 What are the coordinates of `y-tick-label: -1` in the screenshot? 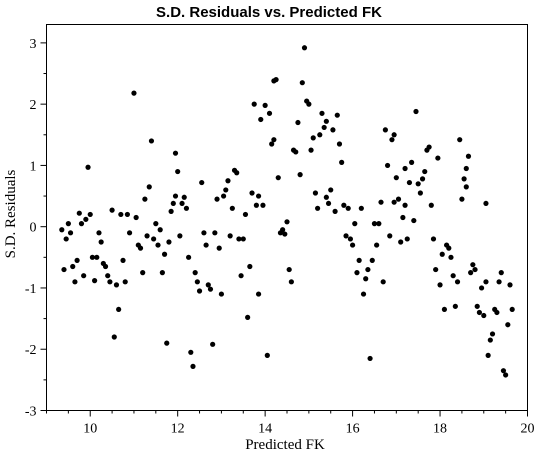 It's located at (31, 289).